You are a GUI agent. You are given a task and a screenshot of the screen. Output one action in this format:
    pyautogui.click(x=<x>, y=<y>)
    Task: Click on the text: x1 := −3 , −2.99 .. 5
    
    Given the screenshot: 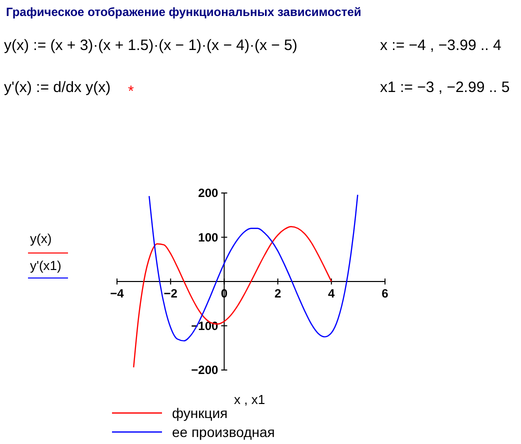 What is the action you would take?
    pyautogui.click(x=445, y=87)
    